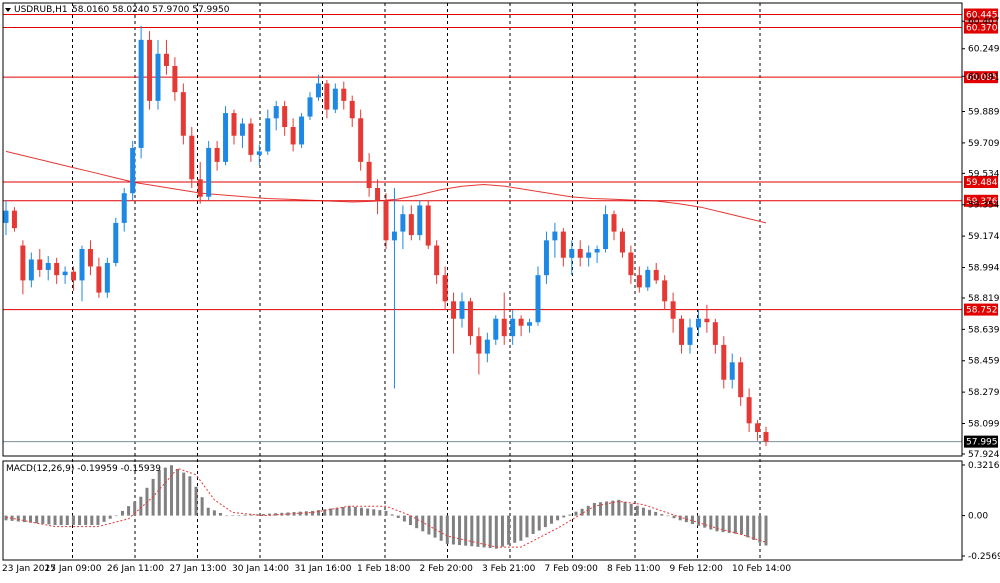 This screenshot has height=583, width=1000. I want to click on price-tick-label: 59.1740, so click(984, 237).